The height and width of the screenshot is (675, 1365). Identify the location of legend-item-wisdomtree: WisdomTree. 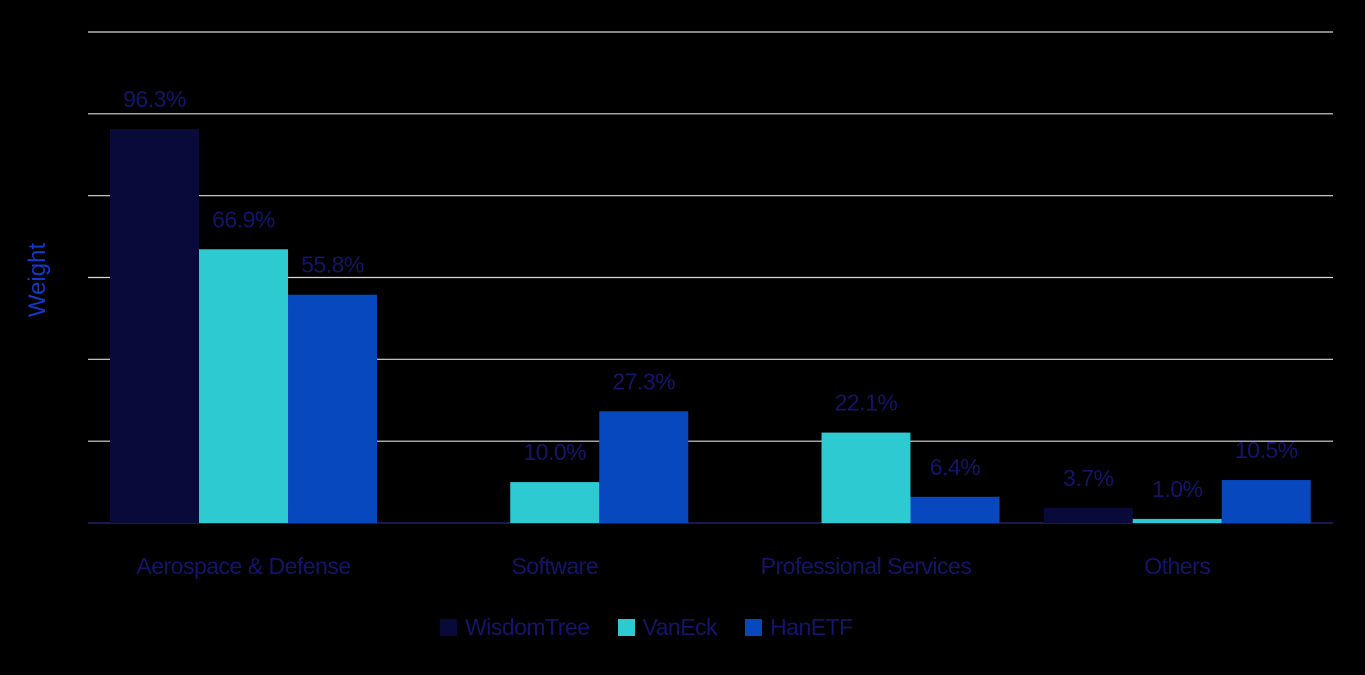
(515, 627).